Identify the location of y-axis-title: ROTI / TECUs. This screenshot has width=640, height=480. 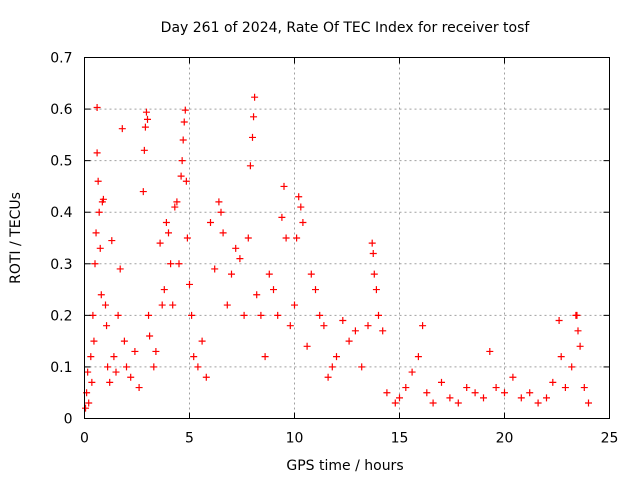
(16, 238).